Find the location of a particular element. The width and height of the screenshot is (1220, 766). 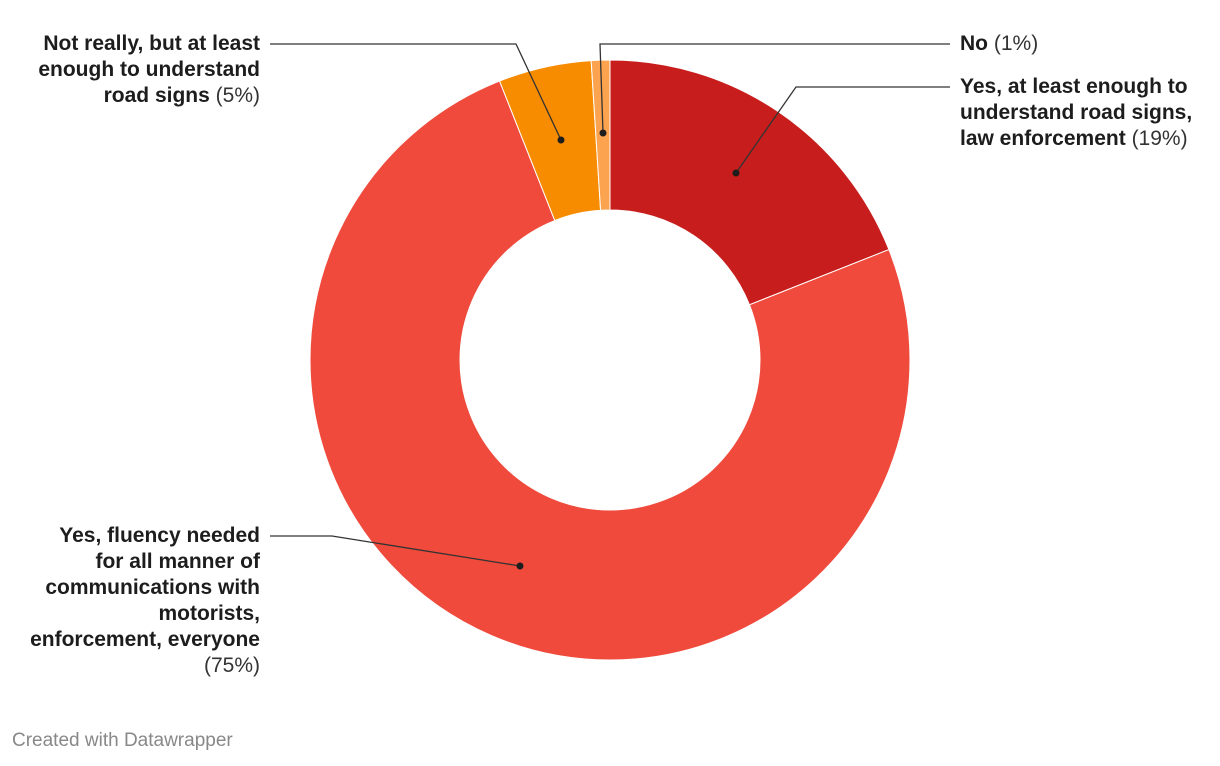

slice-yes-signs is located at coordinates (749, 182).